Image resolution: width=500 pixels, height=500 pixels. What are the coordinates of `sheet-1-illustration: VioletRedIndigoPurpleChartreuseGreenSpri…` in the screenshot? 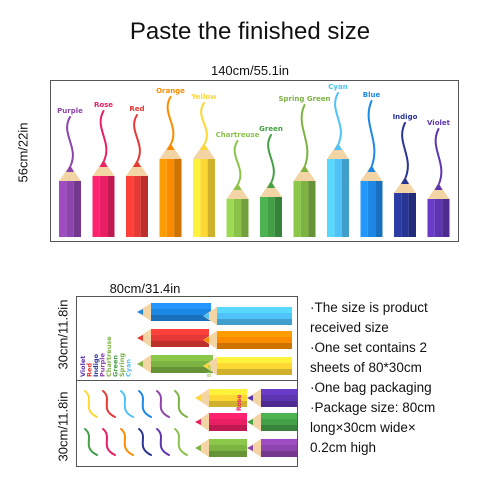 It's located at (185, 340).